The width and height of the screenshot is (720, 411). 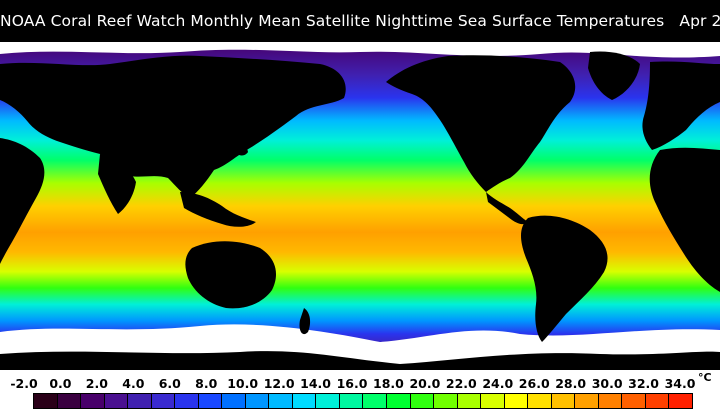 What do you see at coordinates (169, 383) in the screenshot?
I see `legend-tick-label: 6.0` at bounding box center [169, 383].